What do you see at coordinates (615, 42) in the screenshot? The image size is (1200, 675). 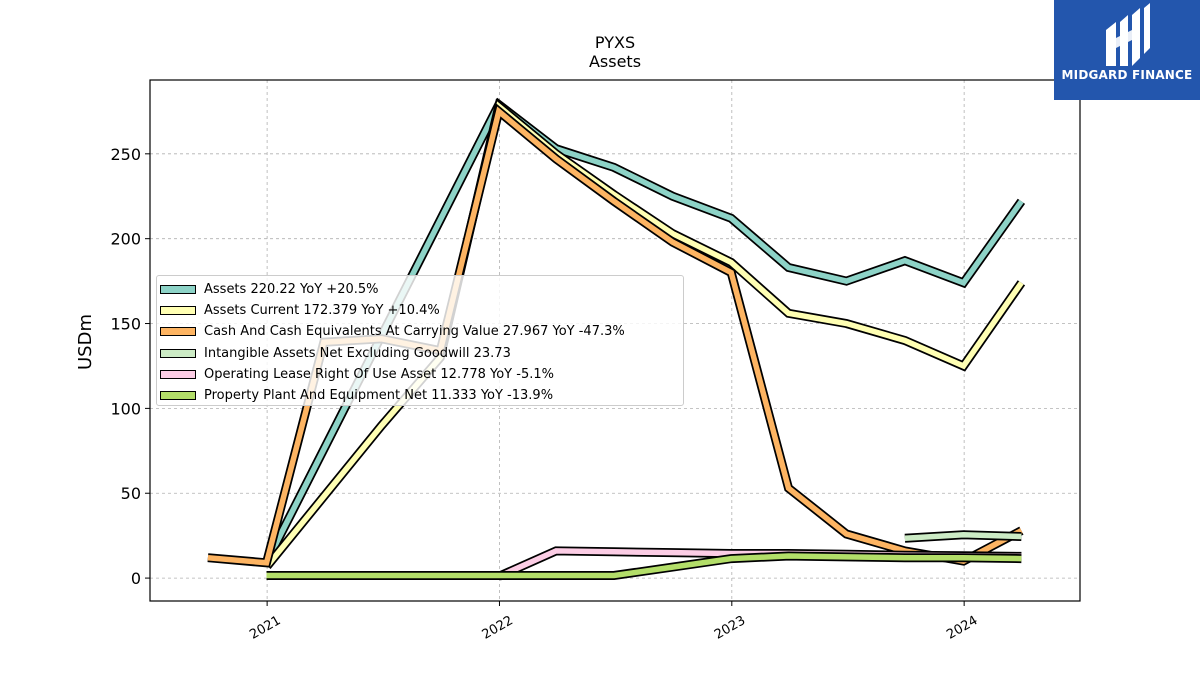 I see `chart-title: PYXS` at bounding box center [615, 42].